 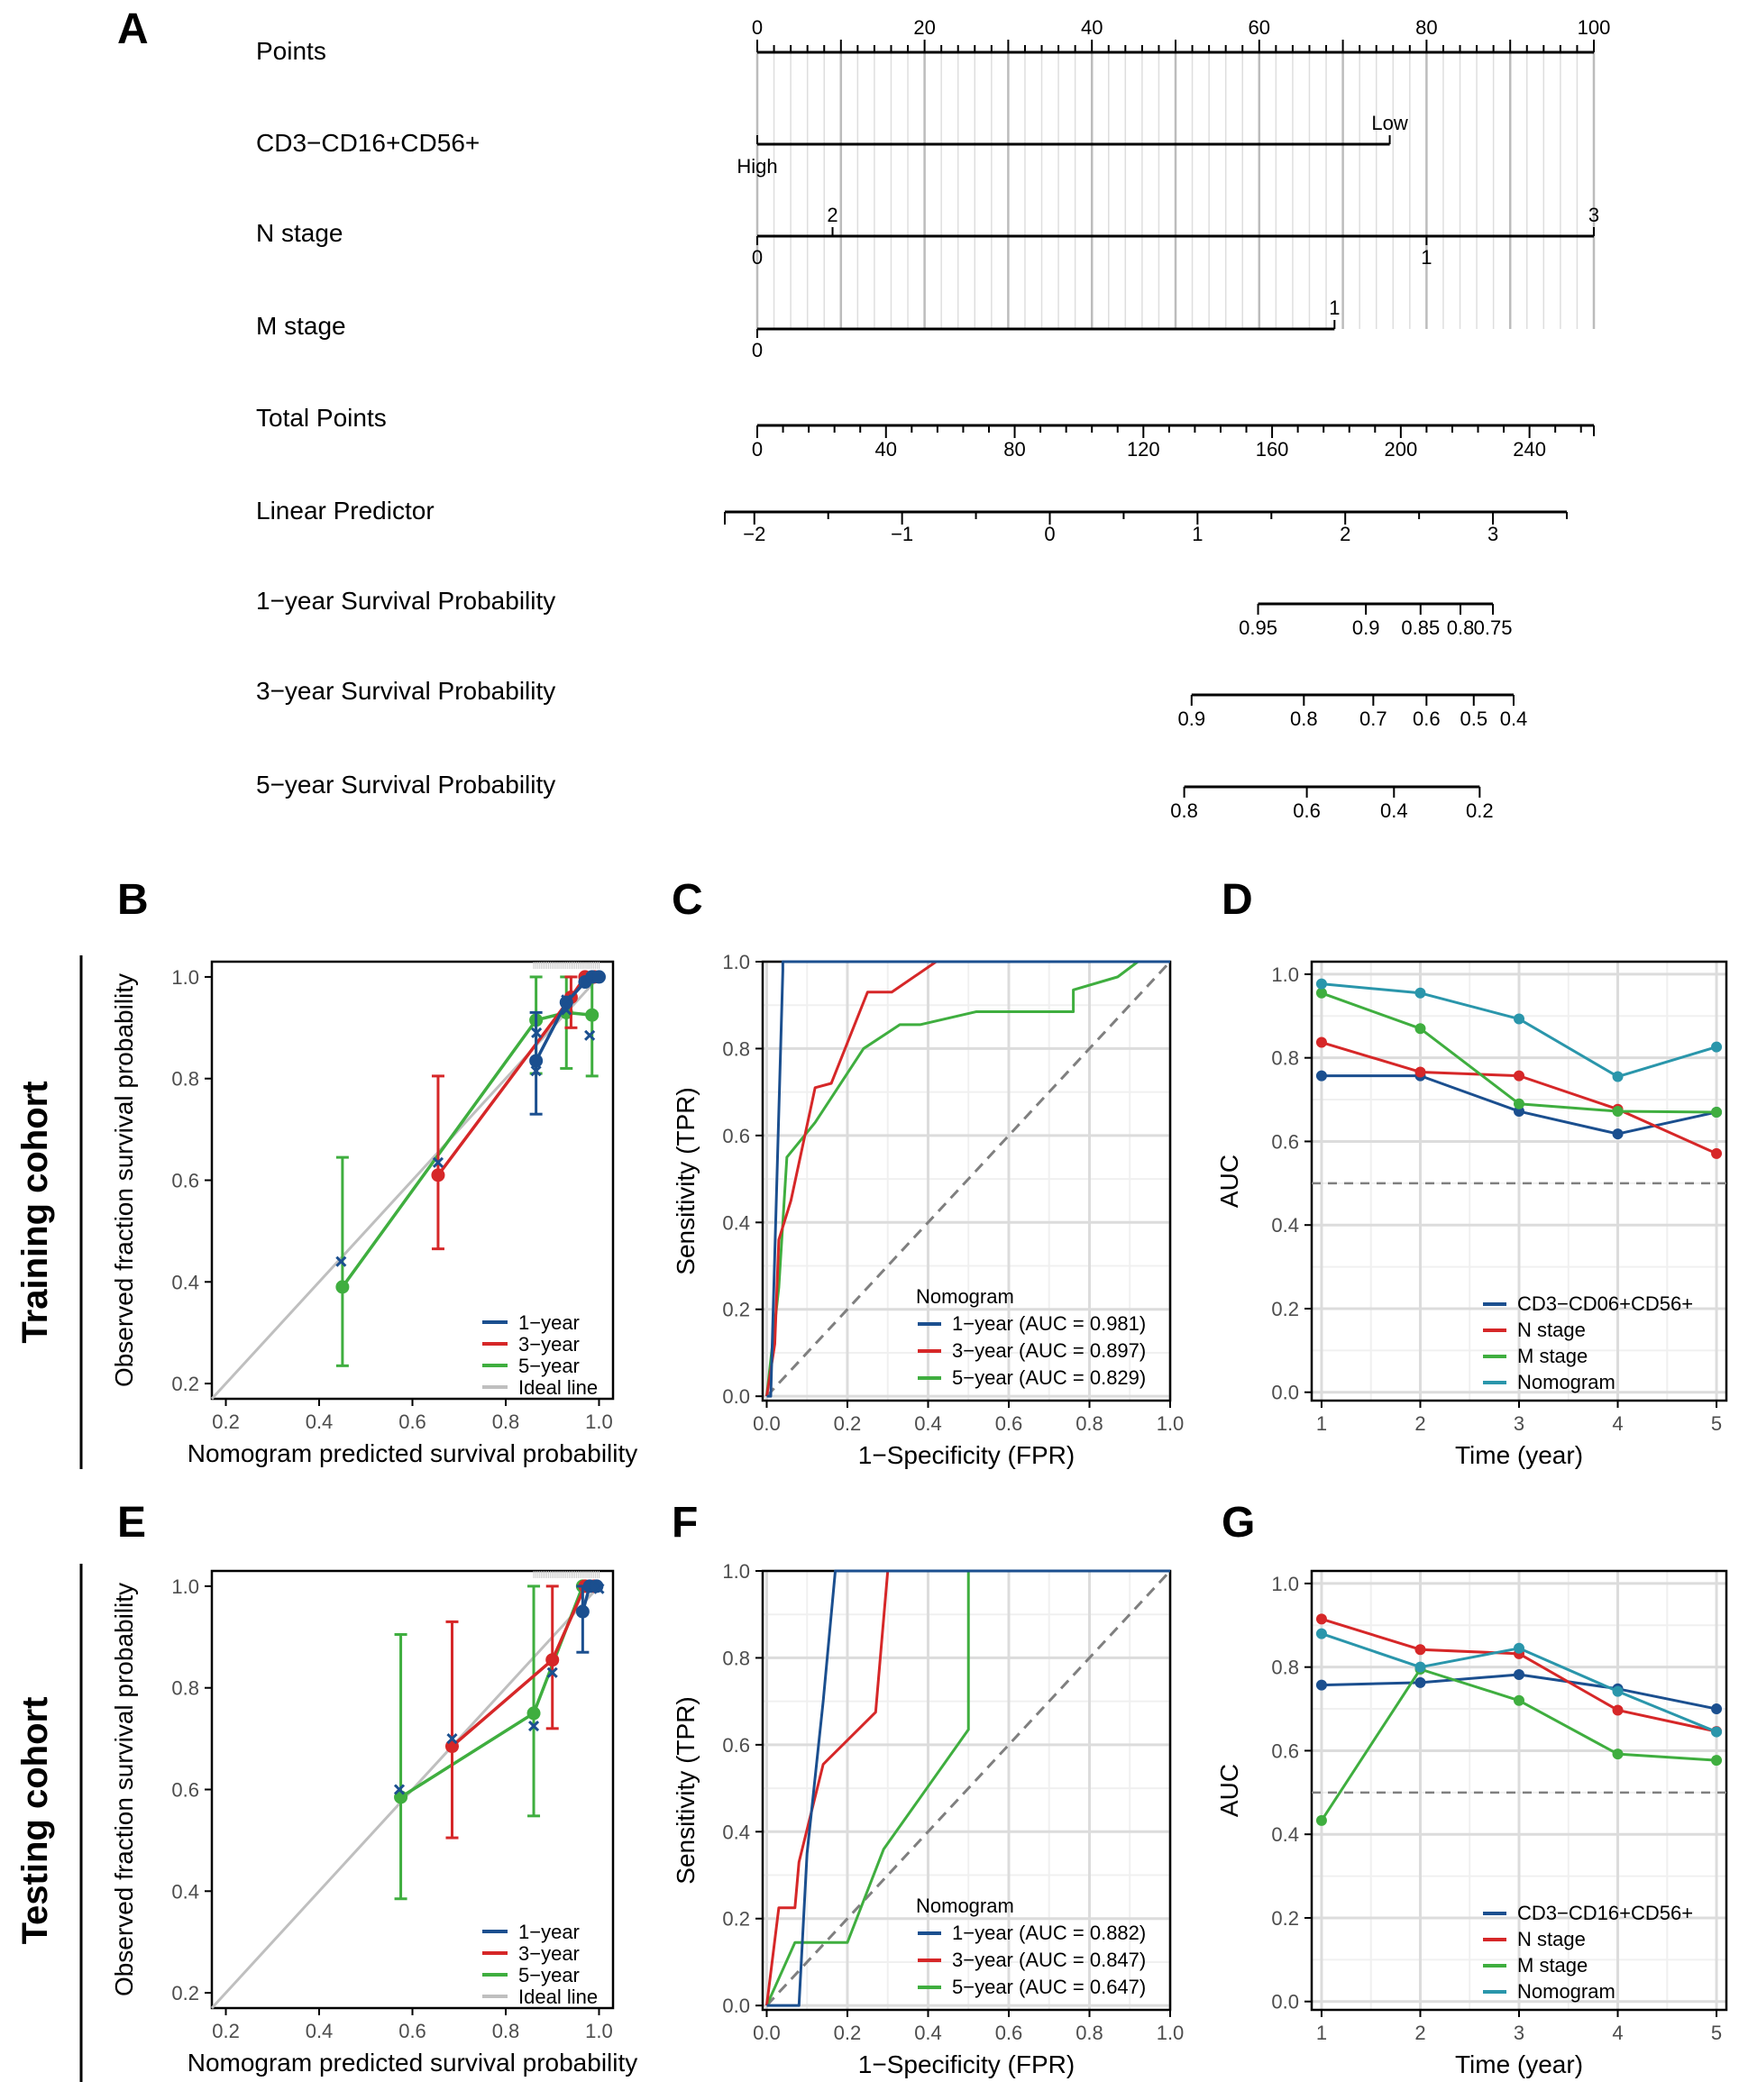 I want to click on x-tick-label: 3, so click(x=1519, y=2033).